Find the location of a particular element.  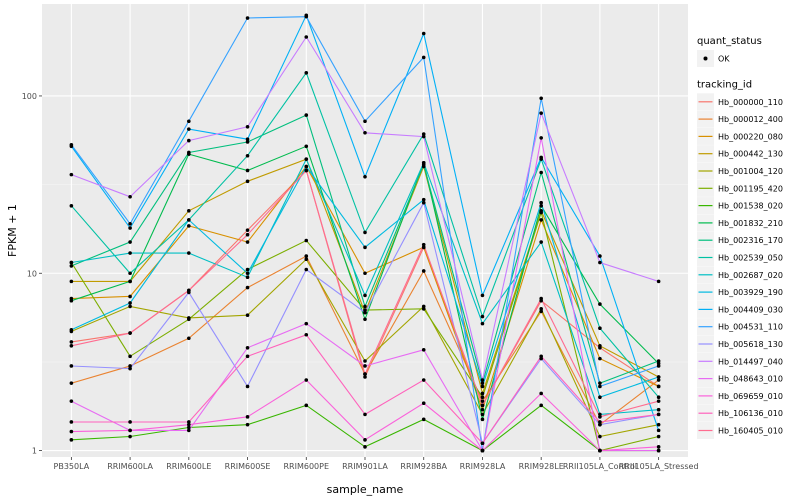

legend-item: Hb_048643_010 is located at coordinates (740, 379).